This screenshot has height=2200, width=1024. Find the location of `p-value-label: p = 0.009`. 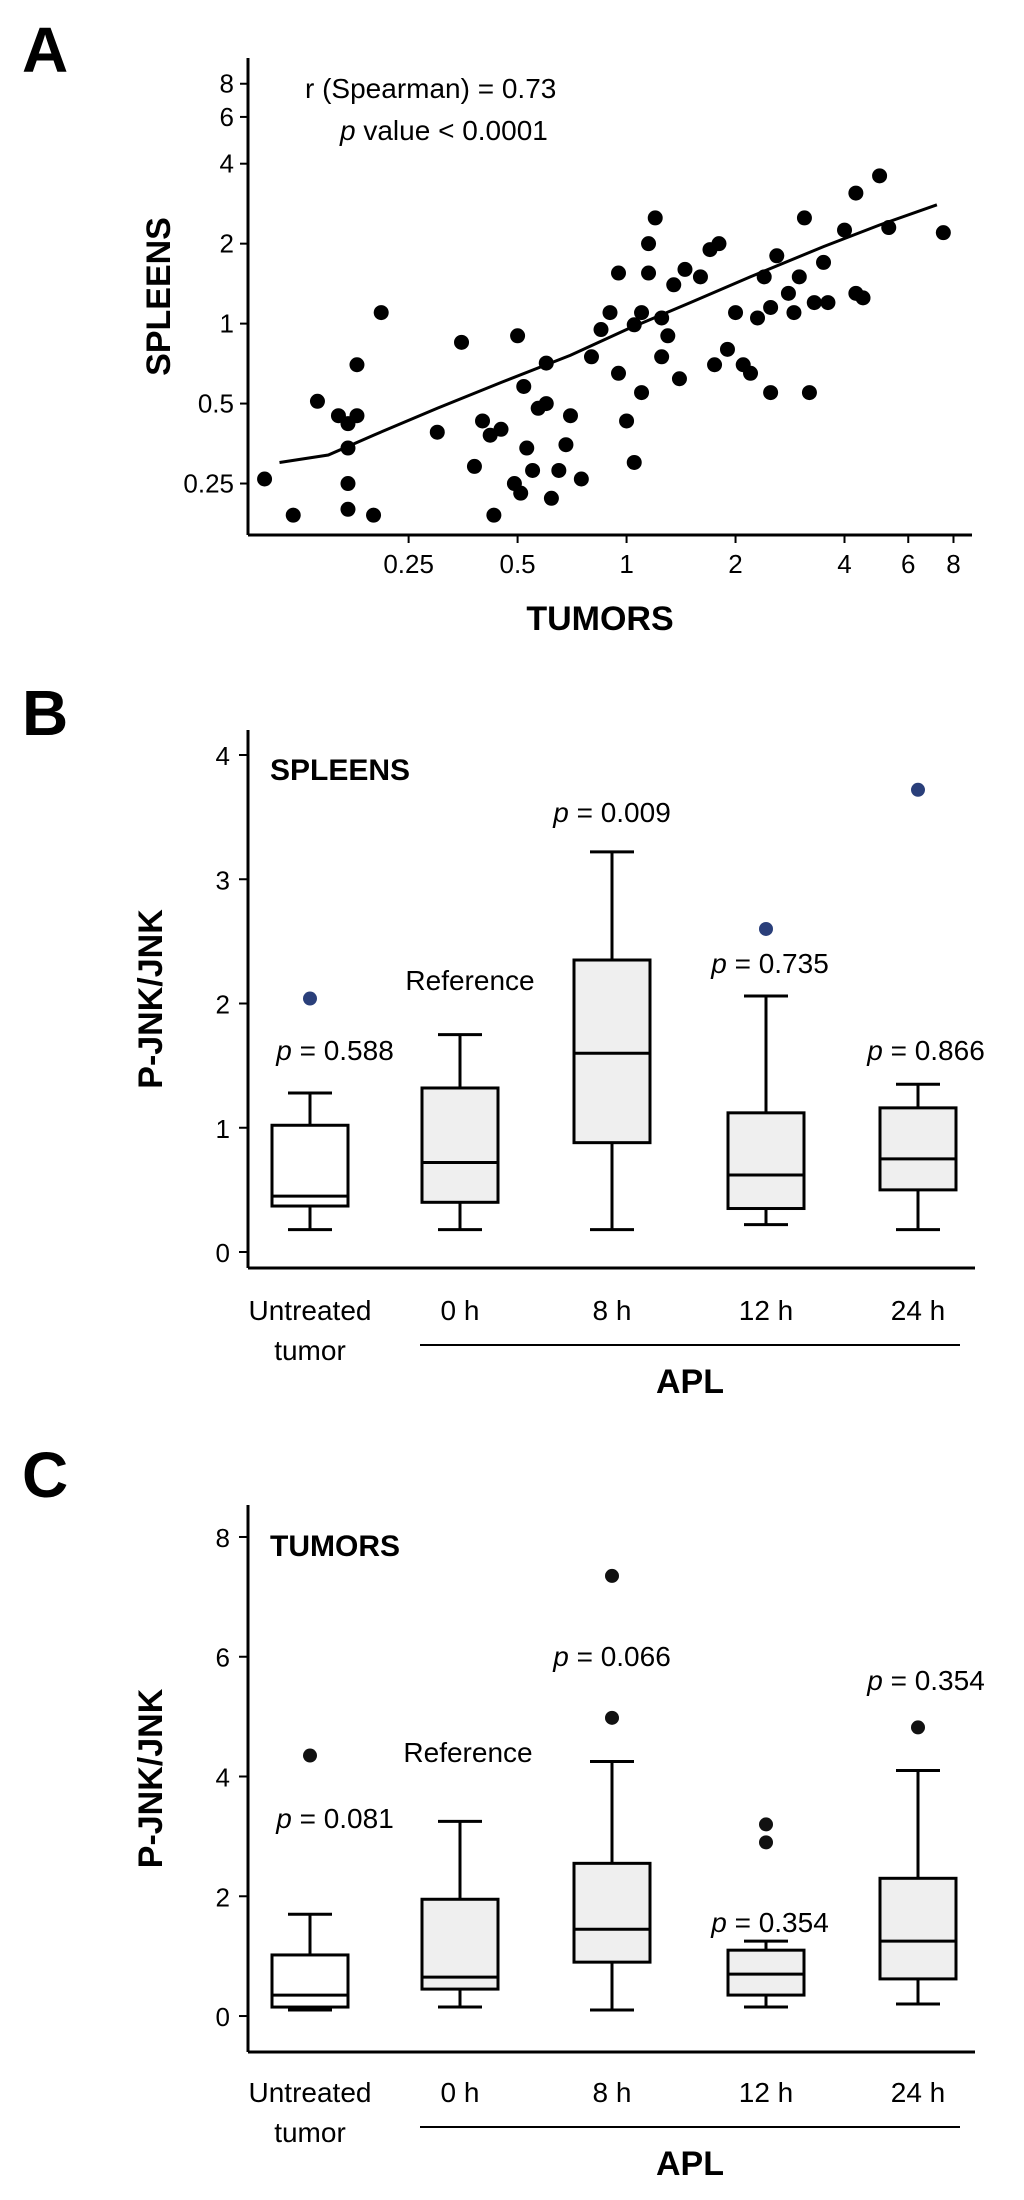

p-value-label: p = 0.009 is located at coordinates (611, 812).